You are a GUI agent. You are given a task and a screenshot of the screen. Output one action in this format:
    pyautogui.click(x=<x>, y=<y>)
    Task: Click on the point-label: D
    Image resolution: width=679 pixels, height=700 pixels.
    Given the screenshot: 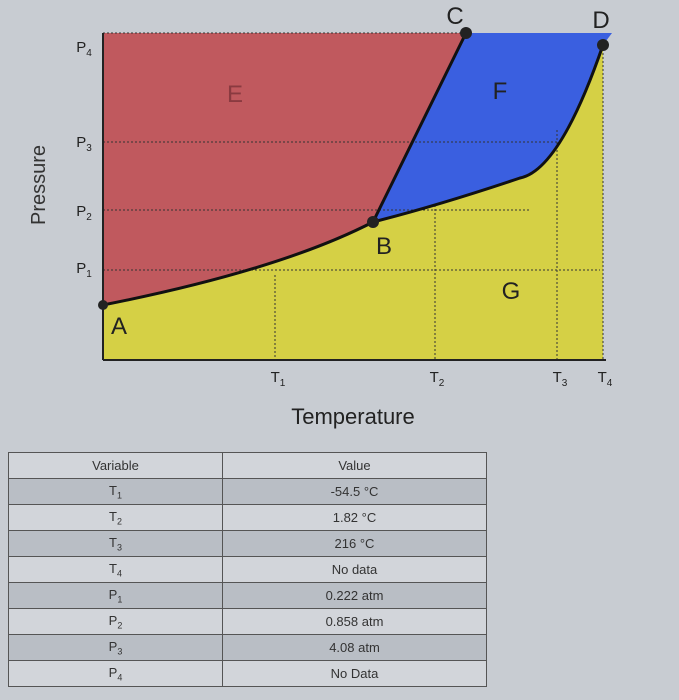 What is the action you would take?
    pyautogui.click(x=600, y=20)
    